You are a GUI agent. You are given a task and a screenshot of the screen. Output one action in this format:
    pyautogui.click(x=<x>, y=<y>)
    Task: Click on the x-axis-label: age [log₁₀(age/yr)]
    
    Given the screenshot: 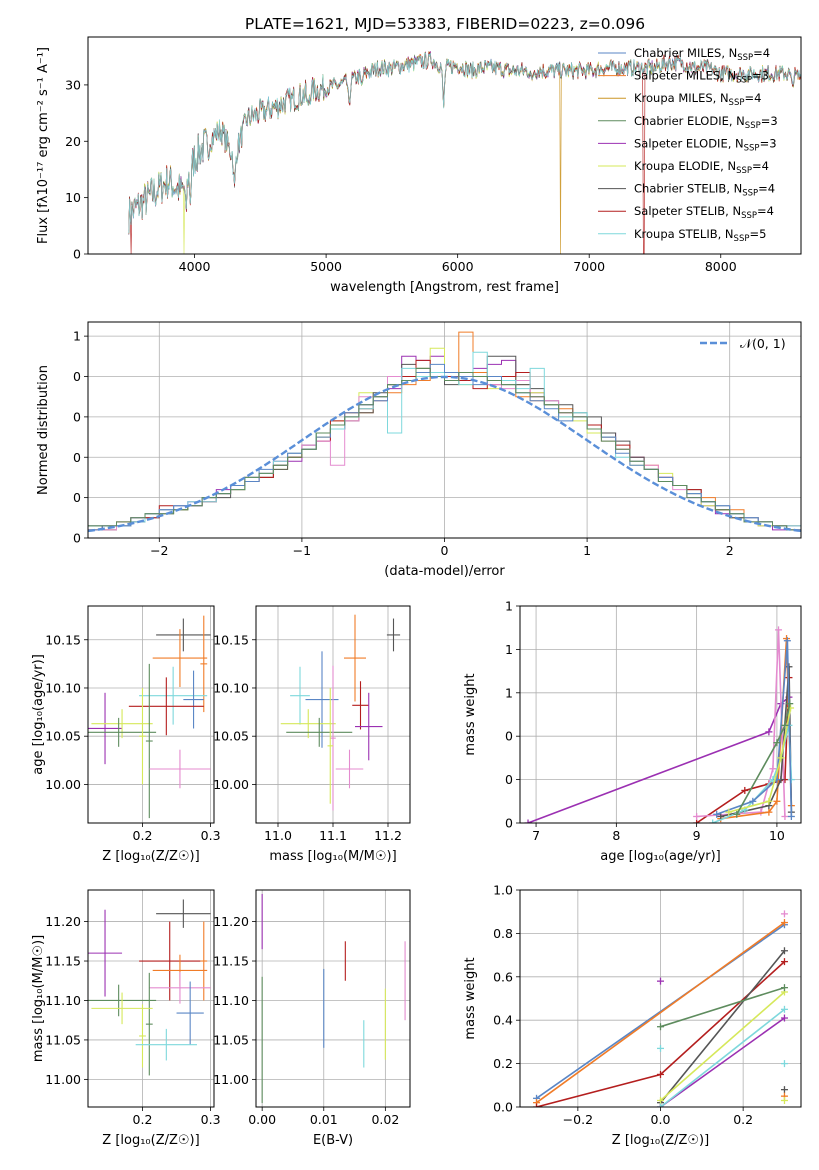 What is the action you would take?
    pyautogui.click(x=660, y=856)
    